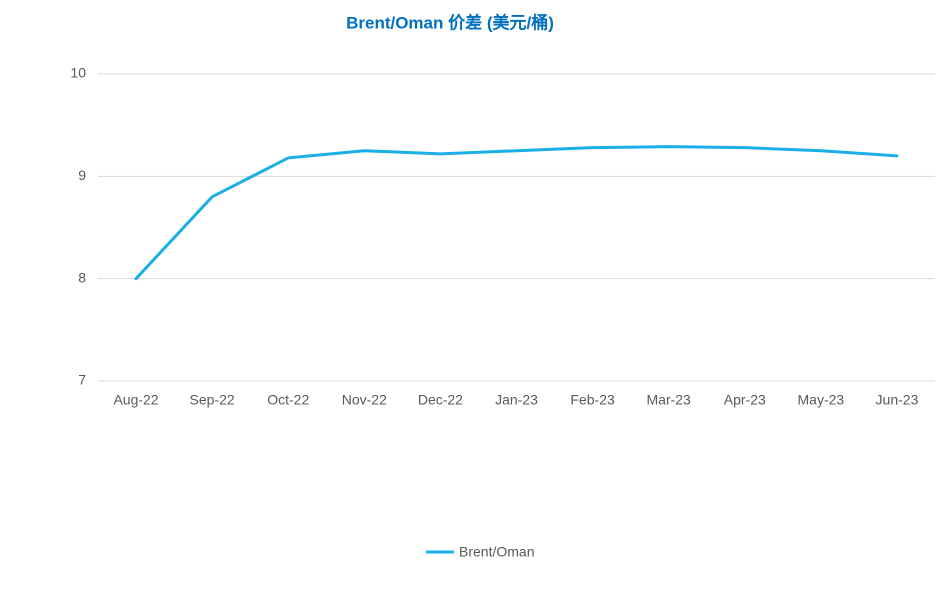  I want to click on x-tick-label: Jan-23, so click(516, 400).